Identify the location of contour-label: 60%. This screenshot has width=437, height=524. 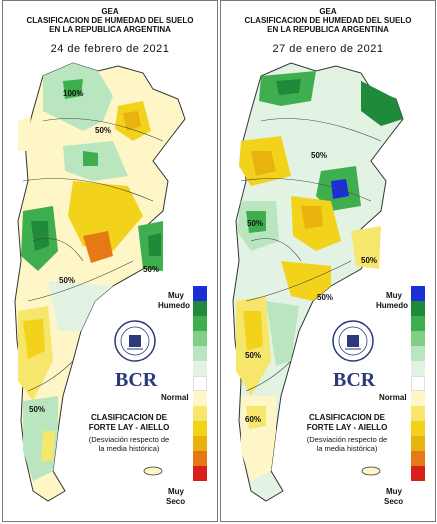
(253, 419).